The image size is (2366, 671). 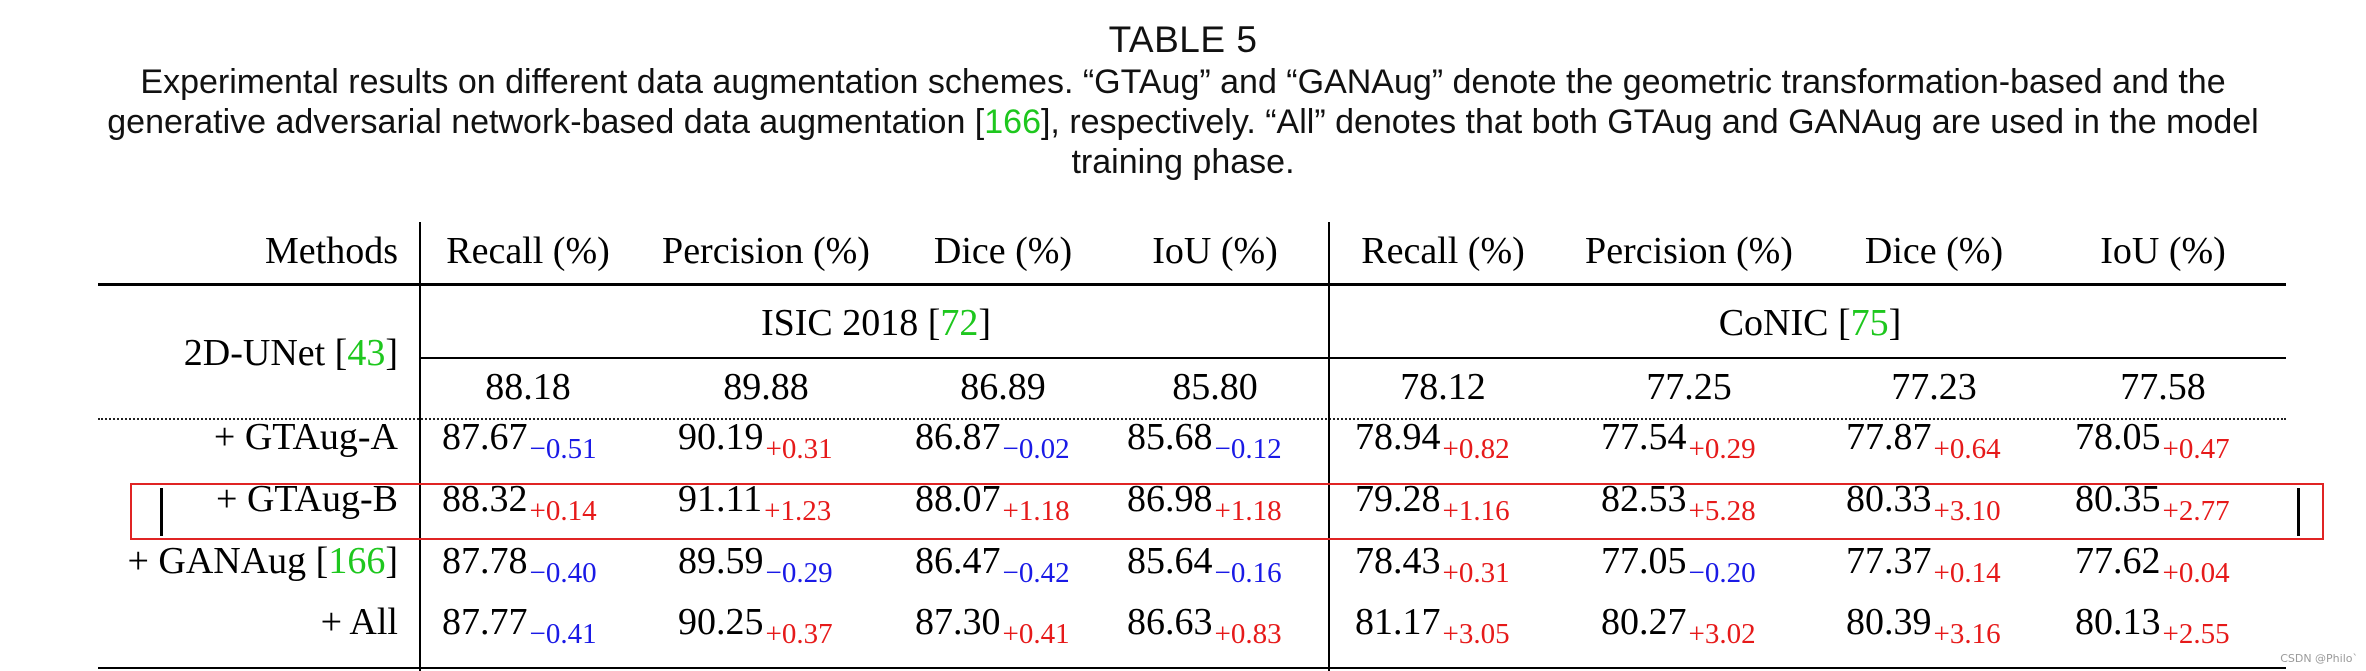 What do you see at coordinates (1889, 499) in the screenshot?
I see `cell-value: 80.33` at bounding box center [1889, 499].